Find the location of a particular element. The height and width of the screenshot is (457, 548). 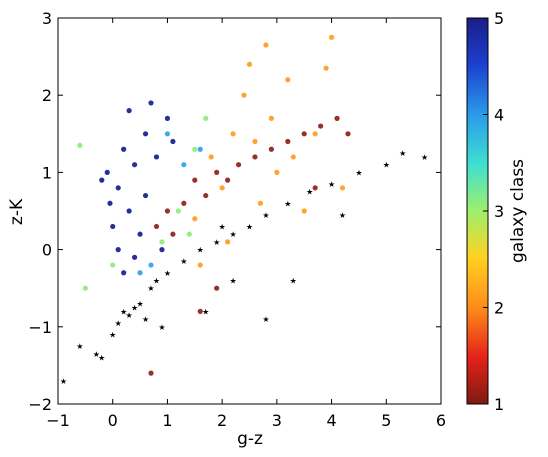

colorbar: 1 2 3 4 5 galaxy class is located at coordinates (497, 211).